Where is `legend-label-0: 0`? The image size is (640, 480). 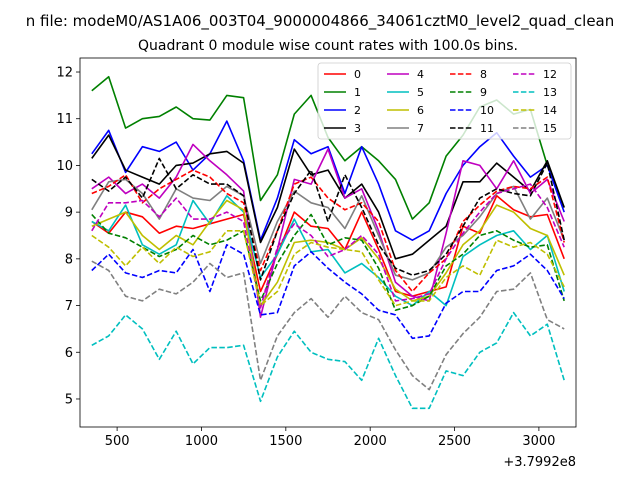 legend-label-0: 0 is located at coordinates (357, 74).